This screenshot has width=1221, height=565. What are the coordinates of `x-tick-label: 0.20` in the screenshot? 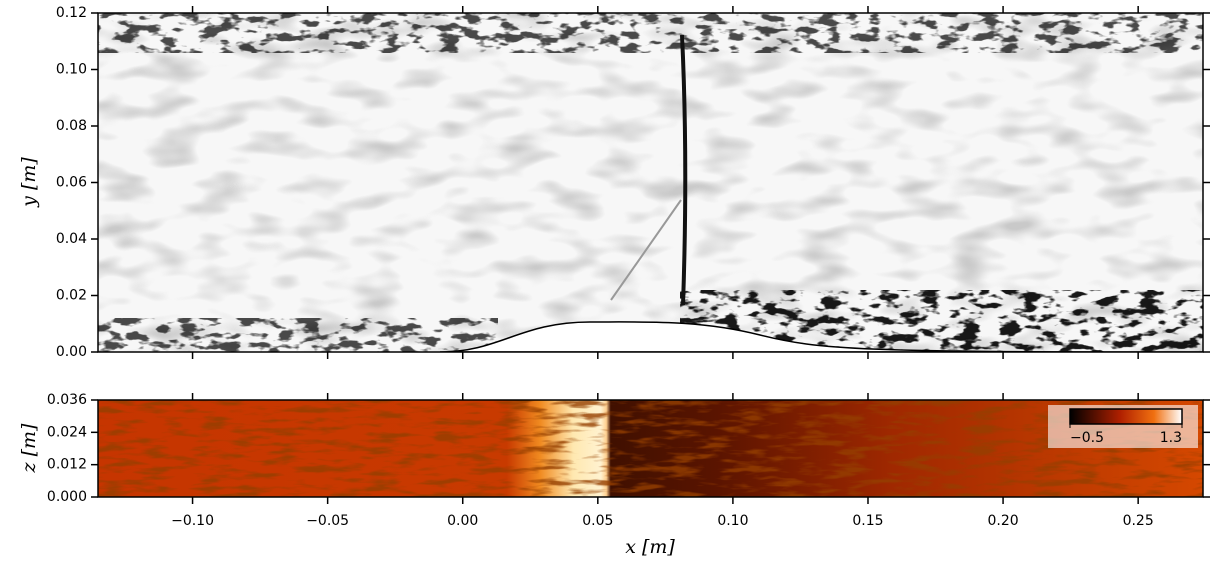 It's located at (1002, 521).